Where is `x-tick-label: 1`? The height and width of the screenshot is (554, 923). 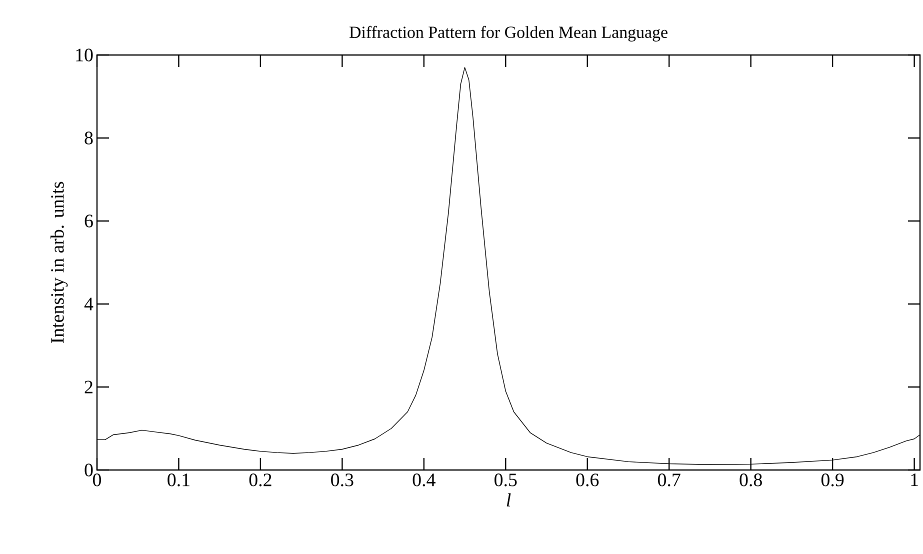 x-tick-label: 1 is located at coordinates (914, 480).